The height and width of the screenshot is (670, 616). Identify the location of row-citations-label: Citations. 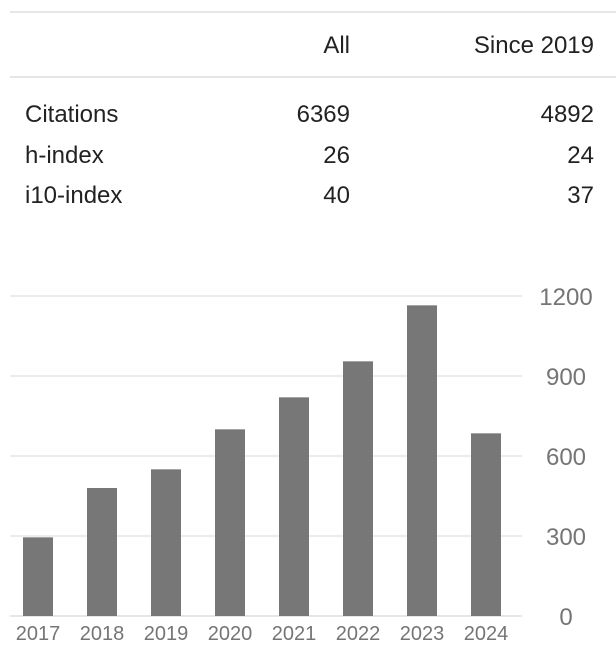
(72, 114).